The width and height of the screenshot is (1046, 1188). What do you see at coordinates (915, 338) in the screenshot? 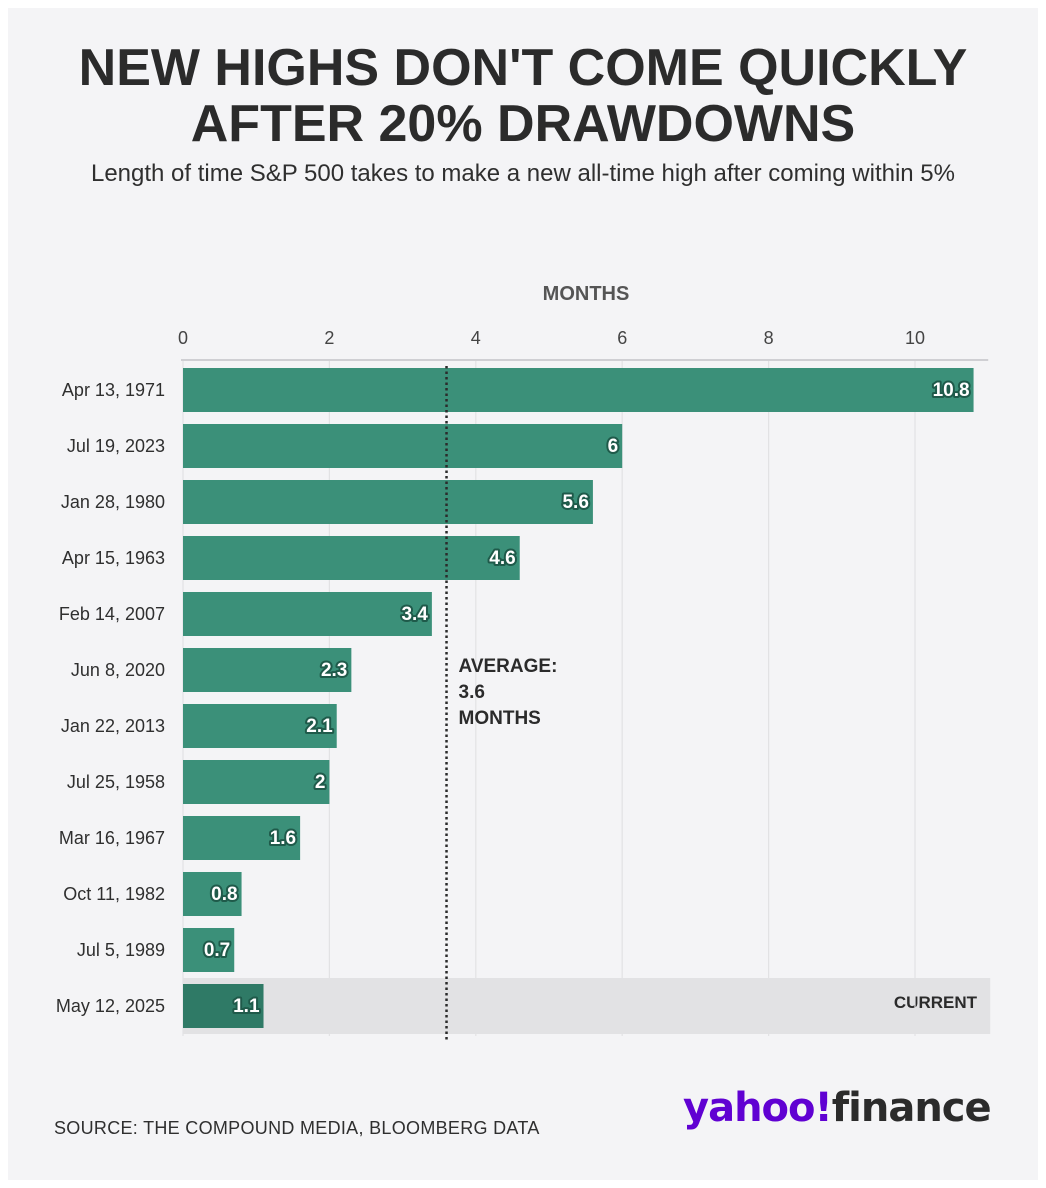
I see `x-tick-label: 10` at bounding box center [915, 338].